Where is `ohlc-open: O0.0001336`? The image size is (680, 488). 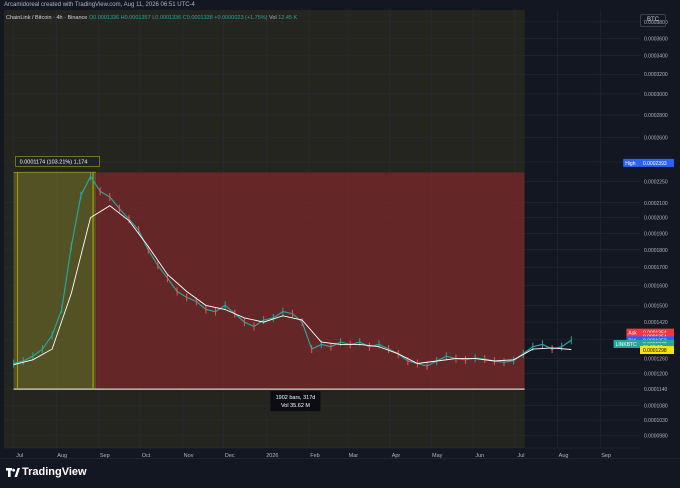 ohlc-open: O0.0001336 is located at coordinates (104, 18).